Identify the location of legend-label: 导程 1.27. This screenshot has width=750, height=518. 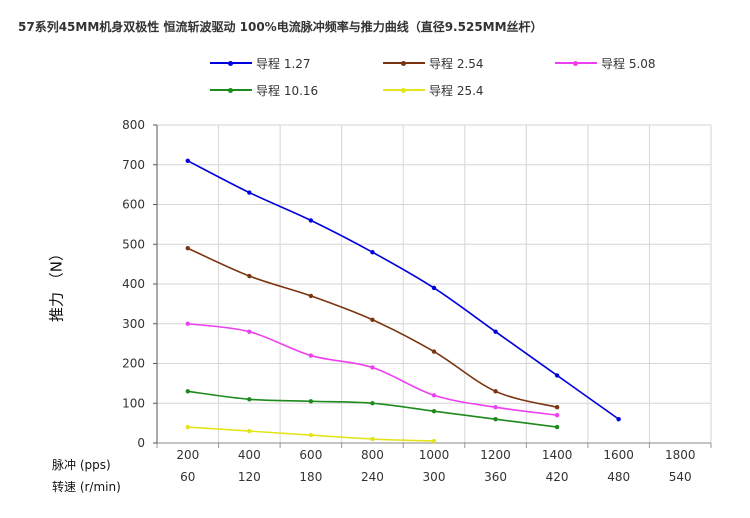
(283, 63).